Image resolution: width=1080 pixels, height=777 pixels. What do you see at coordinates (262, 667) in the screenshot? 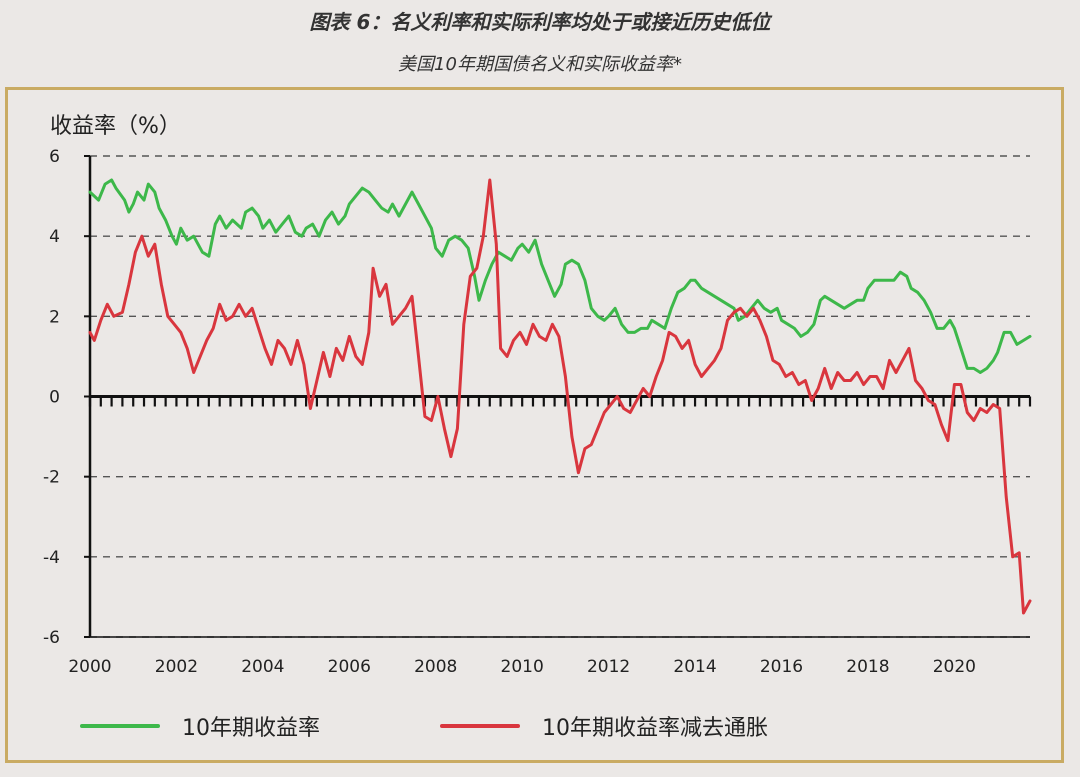
I see `x-tick-label: 2004` at bounding box center [262, 667].